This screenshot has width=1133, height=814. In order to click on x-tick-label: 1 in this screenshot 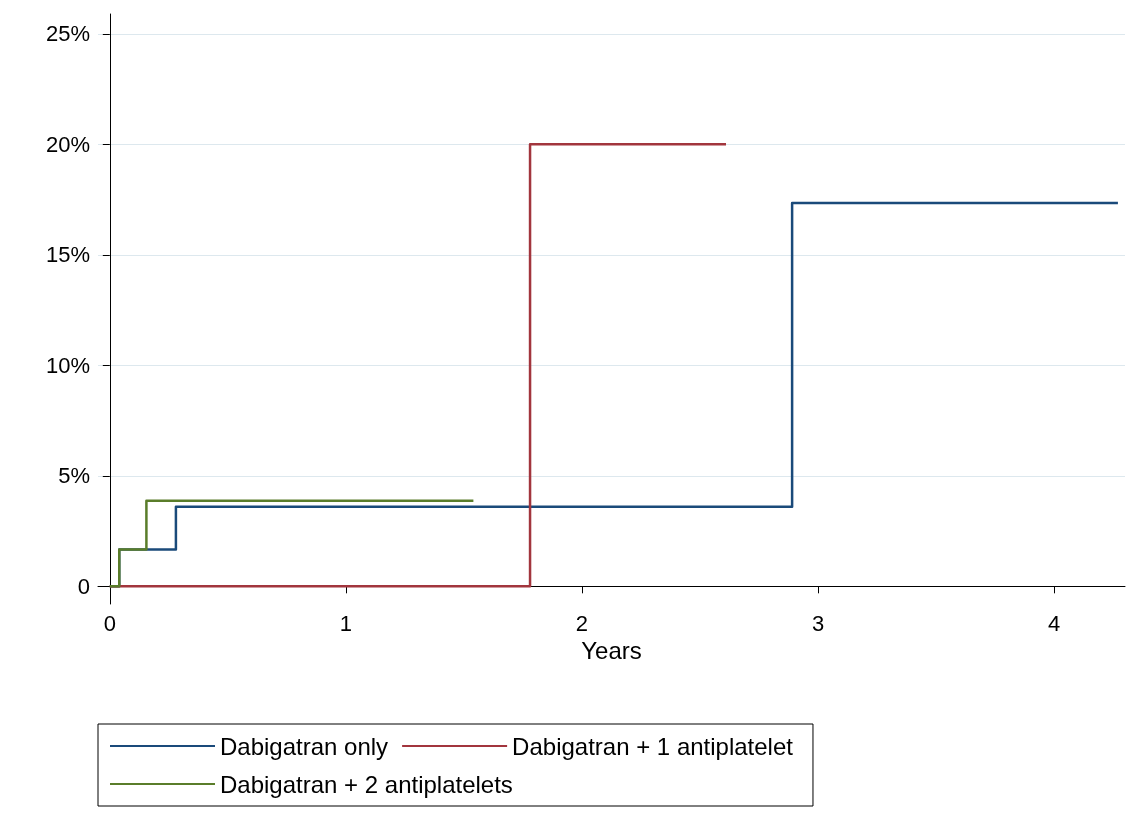, I will do `click(346, 623)`.